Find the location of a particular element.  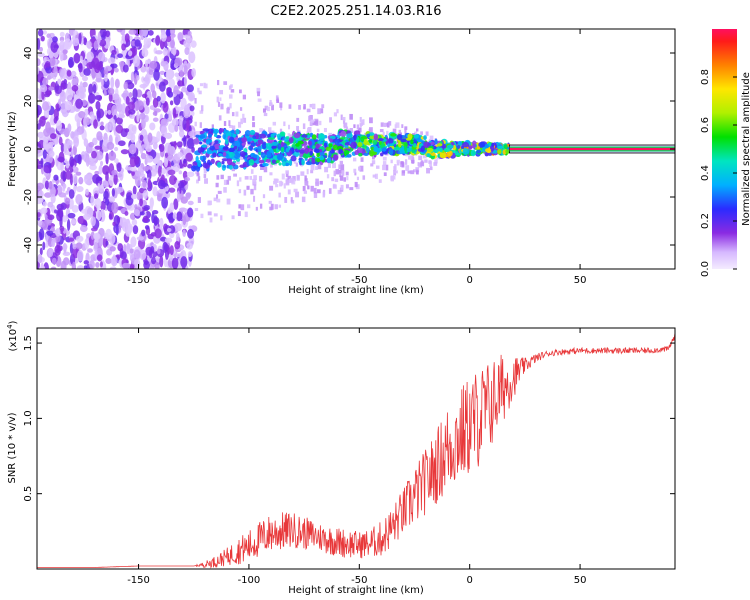

snr-x-label: Height of straight line (km) is located at coordinates (356, 590).